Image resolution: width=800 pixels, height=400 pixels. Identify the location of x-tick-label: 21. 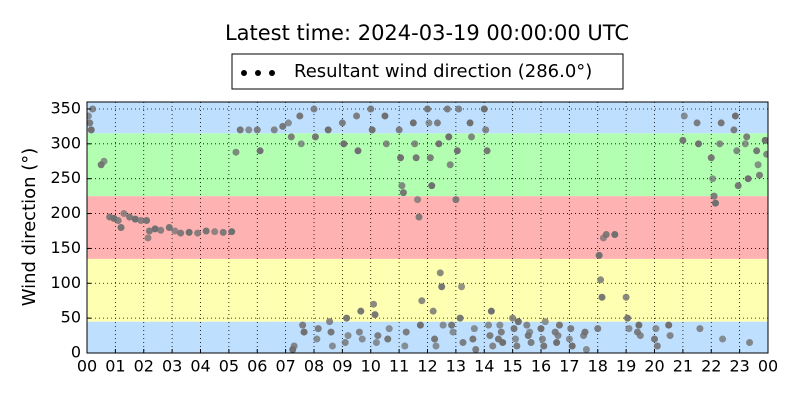
(683, 366).